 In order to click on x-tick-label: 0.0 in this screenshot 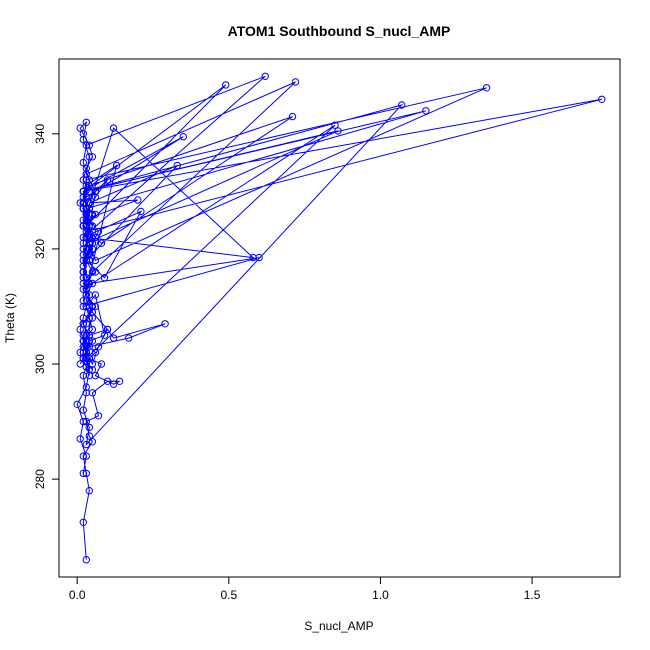, I will do `click(77, 595)`.